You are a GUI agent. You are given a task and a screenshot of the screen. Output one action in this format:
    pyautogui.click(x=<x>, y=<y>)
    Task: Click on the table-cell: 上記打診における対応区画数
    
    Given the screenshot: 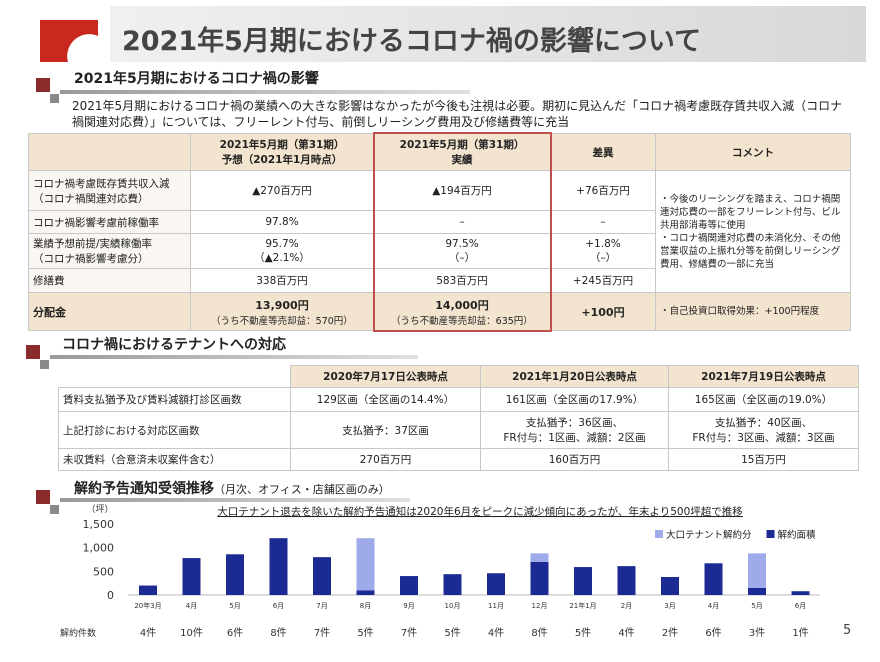 What is the action you would take?
    pyautogui.click(x=174, y=430)
    